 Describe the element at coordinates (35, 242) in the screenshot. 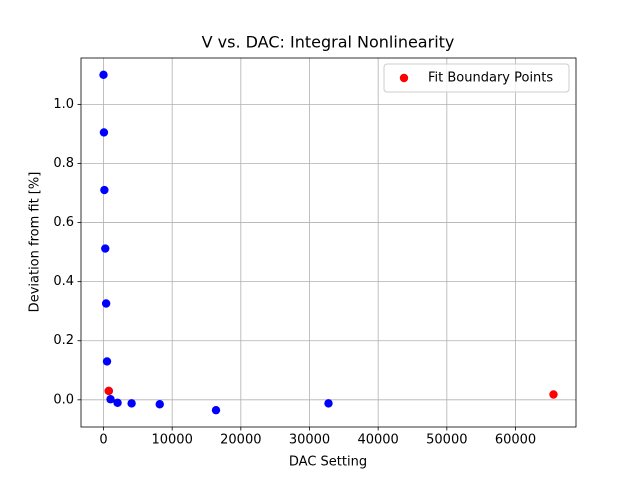

I see `y-axis-label: Deviation from fit [%]` at that location.